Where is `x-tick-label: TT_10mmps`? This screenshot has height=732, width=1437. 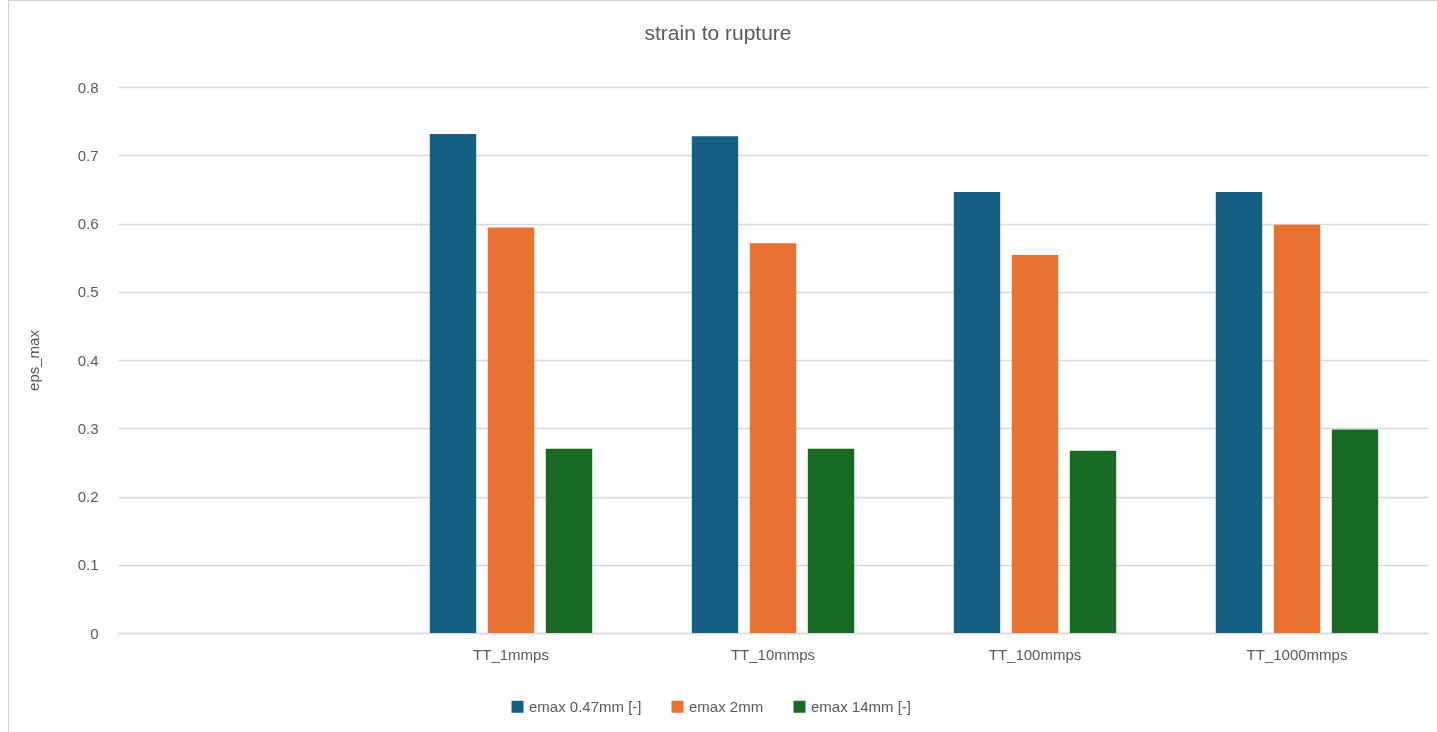 x-tick-label: TT_10mmps is located at coordinates (773, 654).